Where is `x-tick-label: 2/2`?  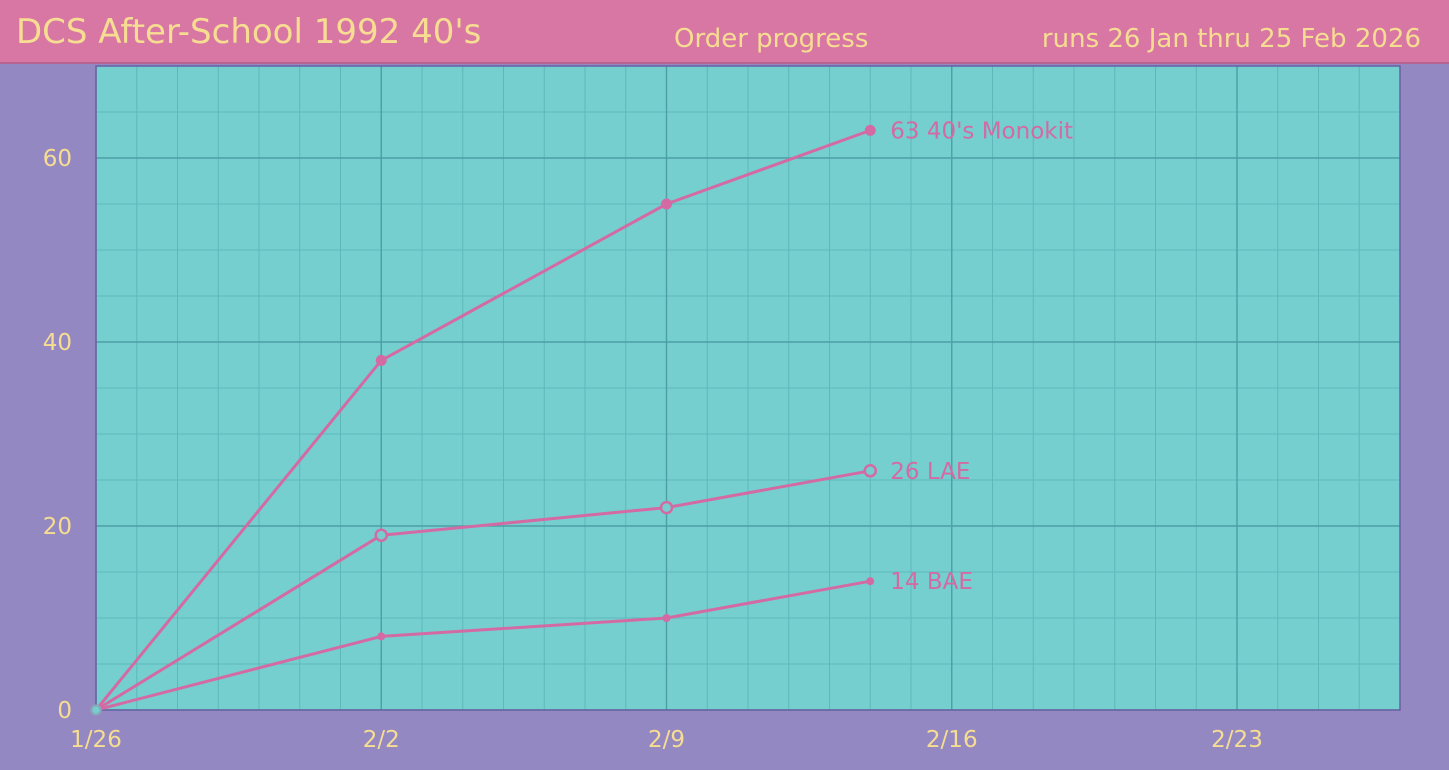 x-tick-label: 2/2 is located at coordinates (381, 740).